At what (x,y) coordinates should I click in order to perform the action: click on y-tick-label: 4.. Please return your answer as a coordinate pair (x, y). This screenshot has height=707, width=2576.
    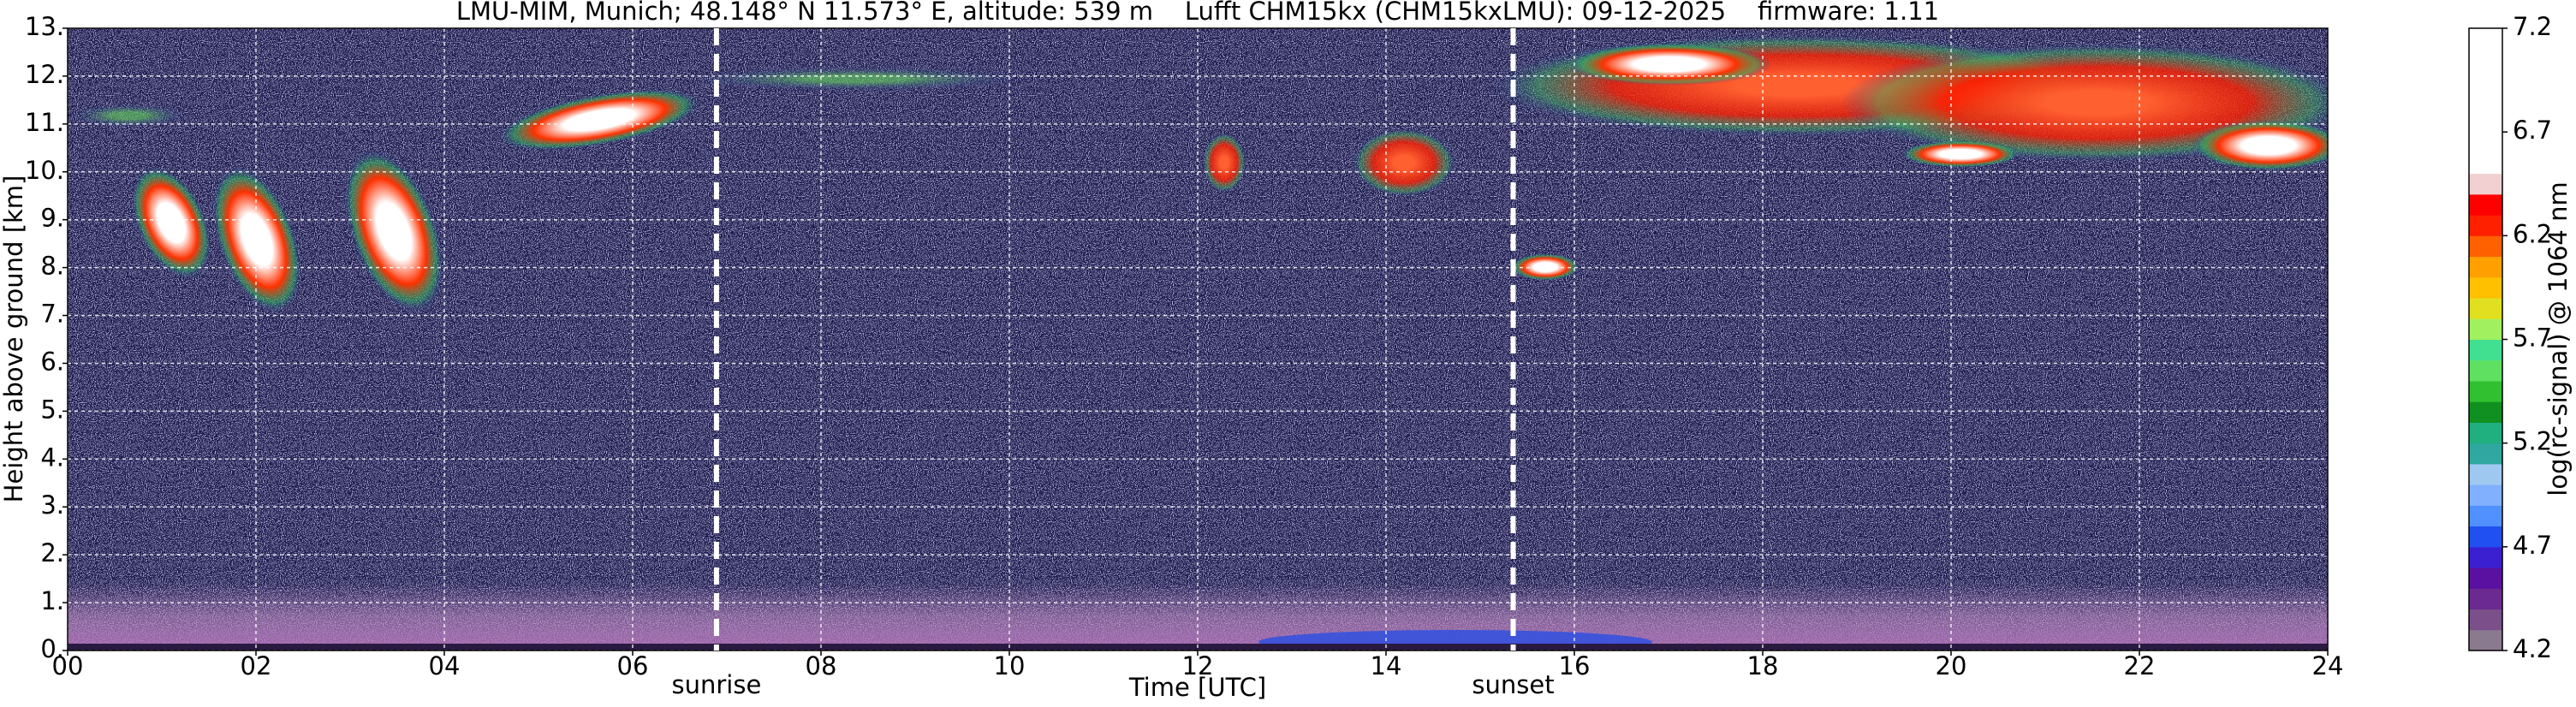
    Looking at the image, I should click on (52, 457).